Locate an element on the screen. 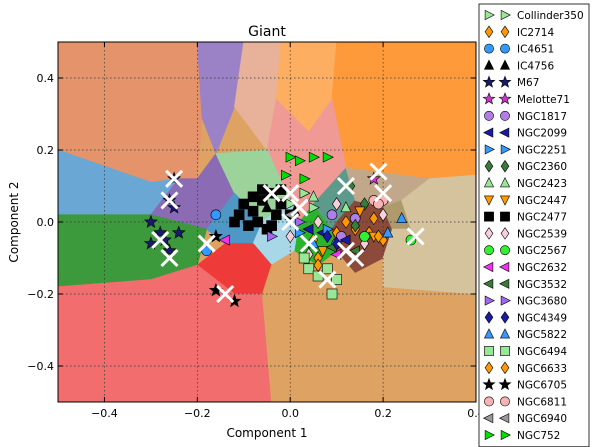 The width and height of the screenshot is (598, 447). legend-label-ngc6633: NGC6633 is located at coordinates (542, 369).